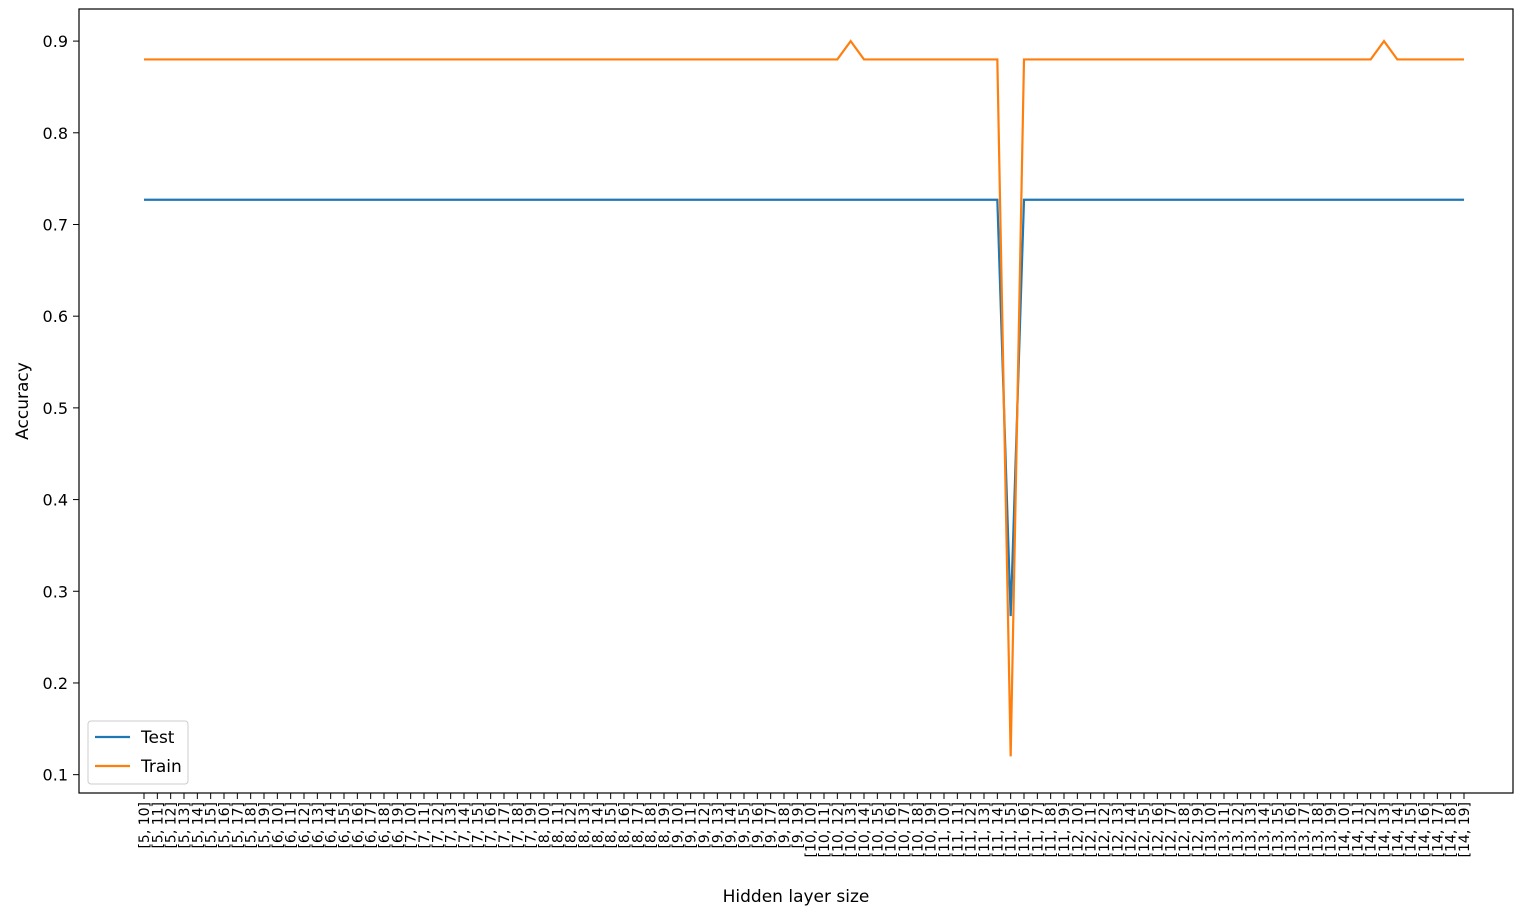 The height and width of the screenshot is (909, 1515). Describe the element at coordinates (1105, 829) in the screenshot. I see `x-tick-label: [12, 12]` at that location.